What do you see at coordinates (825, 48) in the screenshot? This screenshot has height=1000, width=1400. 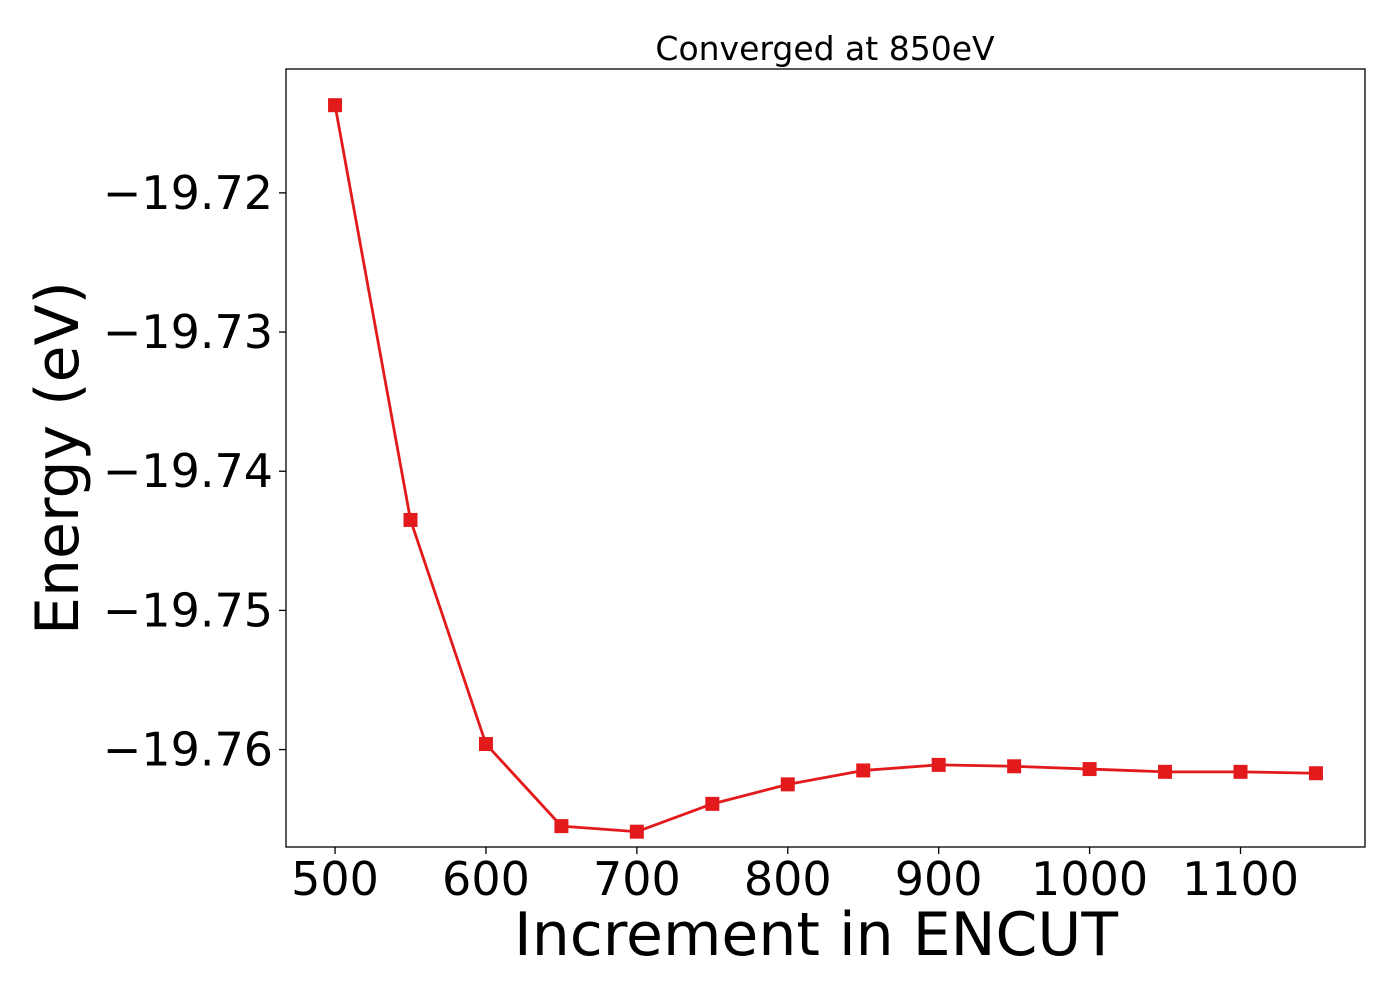 I see `chart-title: Converged at 850eV` at bounding box center [825, 48].